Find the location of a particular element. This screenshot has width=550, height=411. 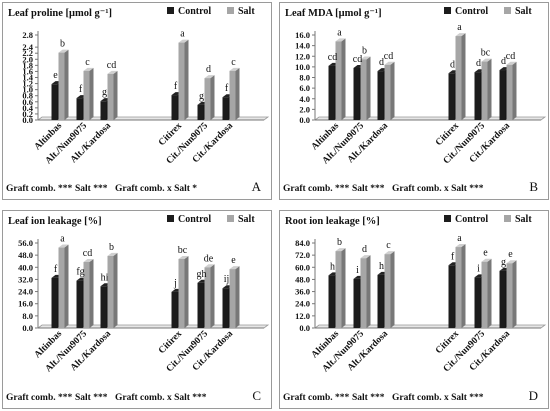

chart-title: Leaf proline [μmol g⁻¹] is located at coordinates (60, 13).